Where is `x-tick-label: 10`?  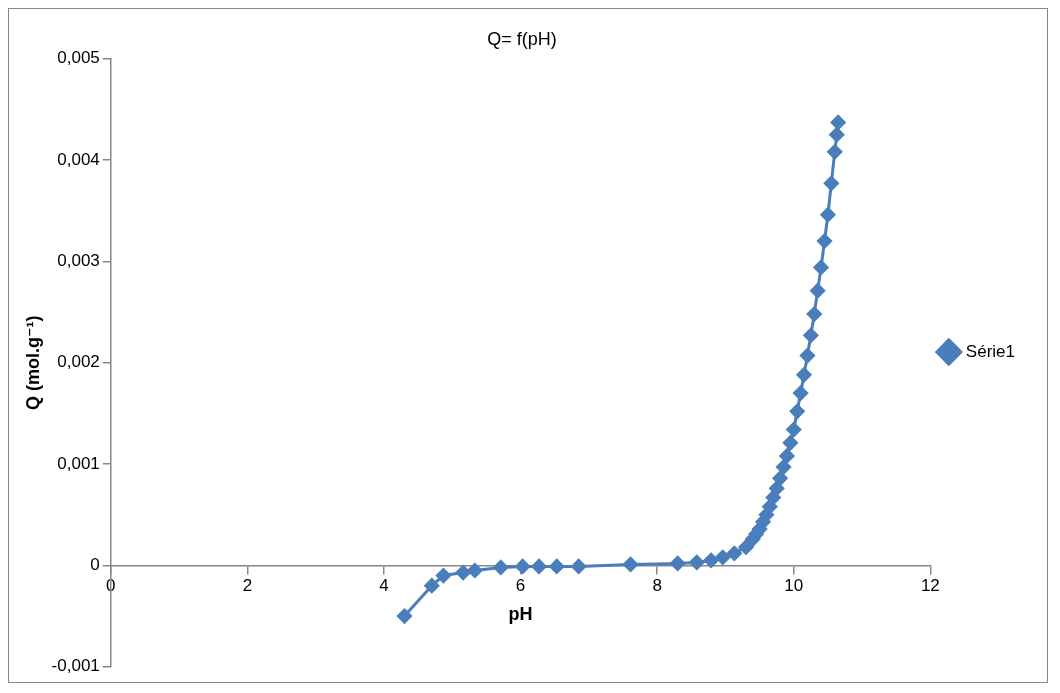
x-tick-label: 10 is located at coordinates (794, 586).